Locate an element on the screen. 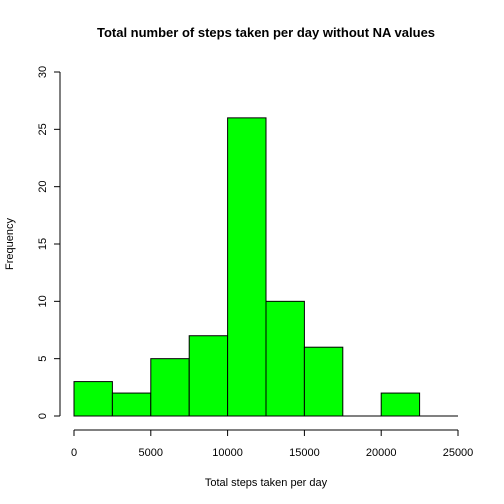  x-tick-label: 0 is located at coordinates (74, 453).